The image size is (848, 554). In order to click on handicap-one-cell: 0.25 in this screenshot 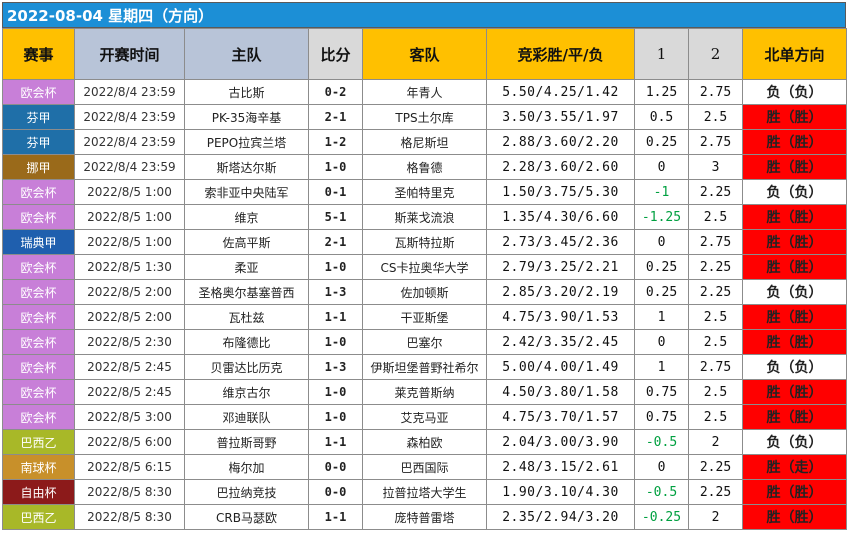, I will do `click(661, 292)`.